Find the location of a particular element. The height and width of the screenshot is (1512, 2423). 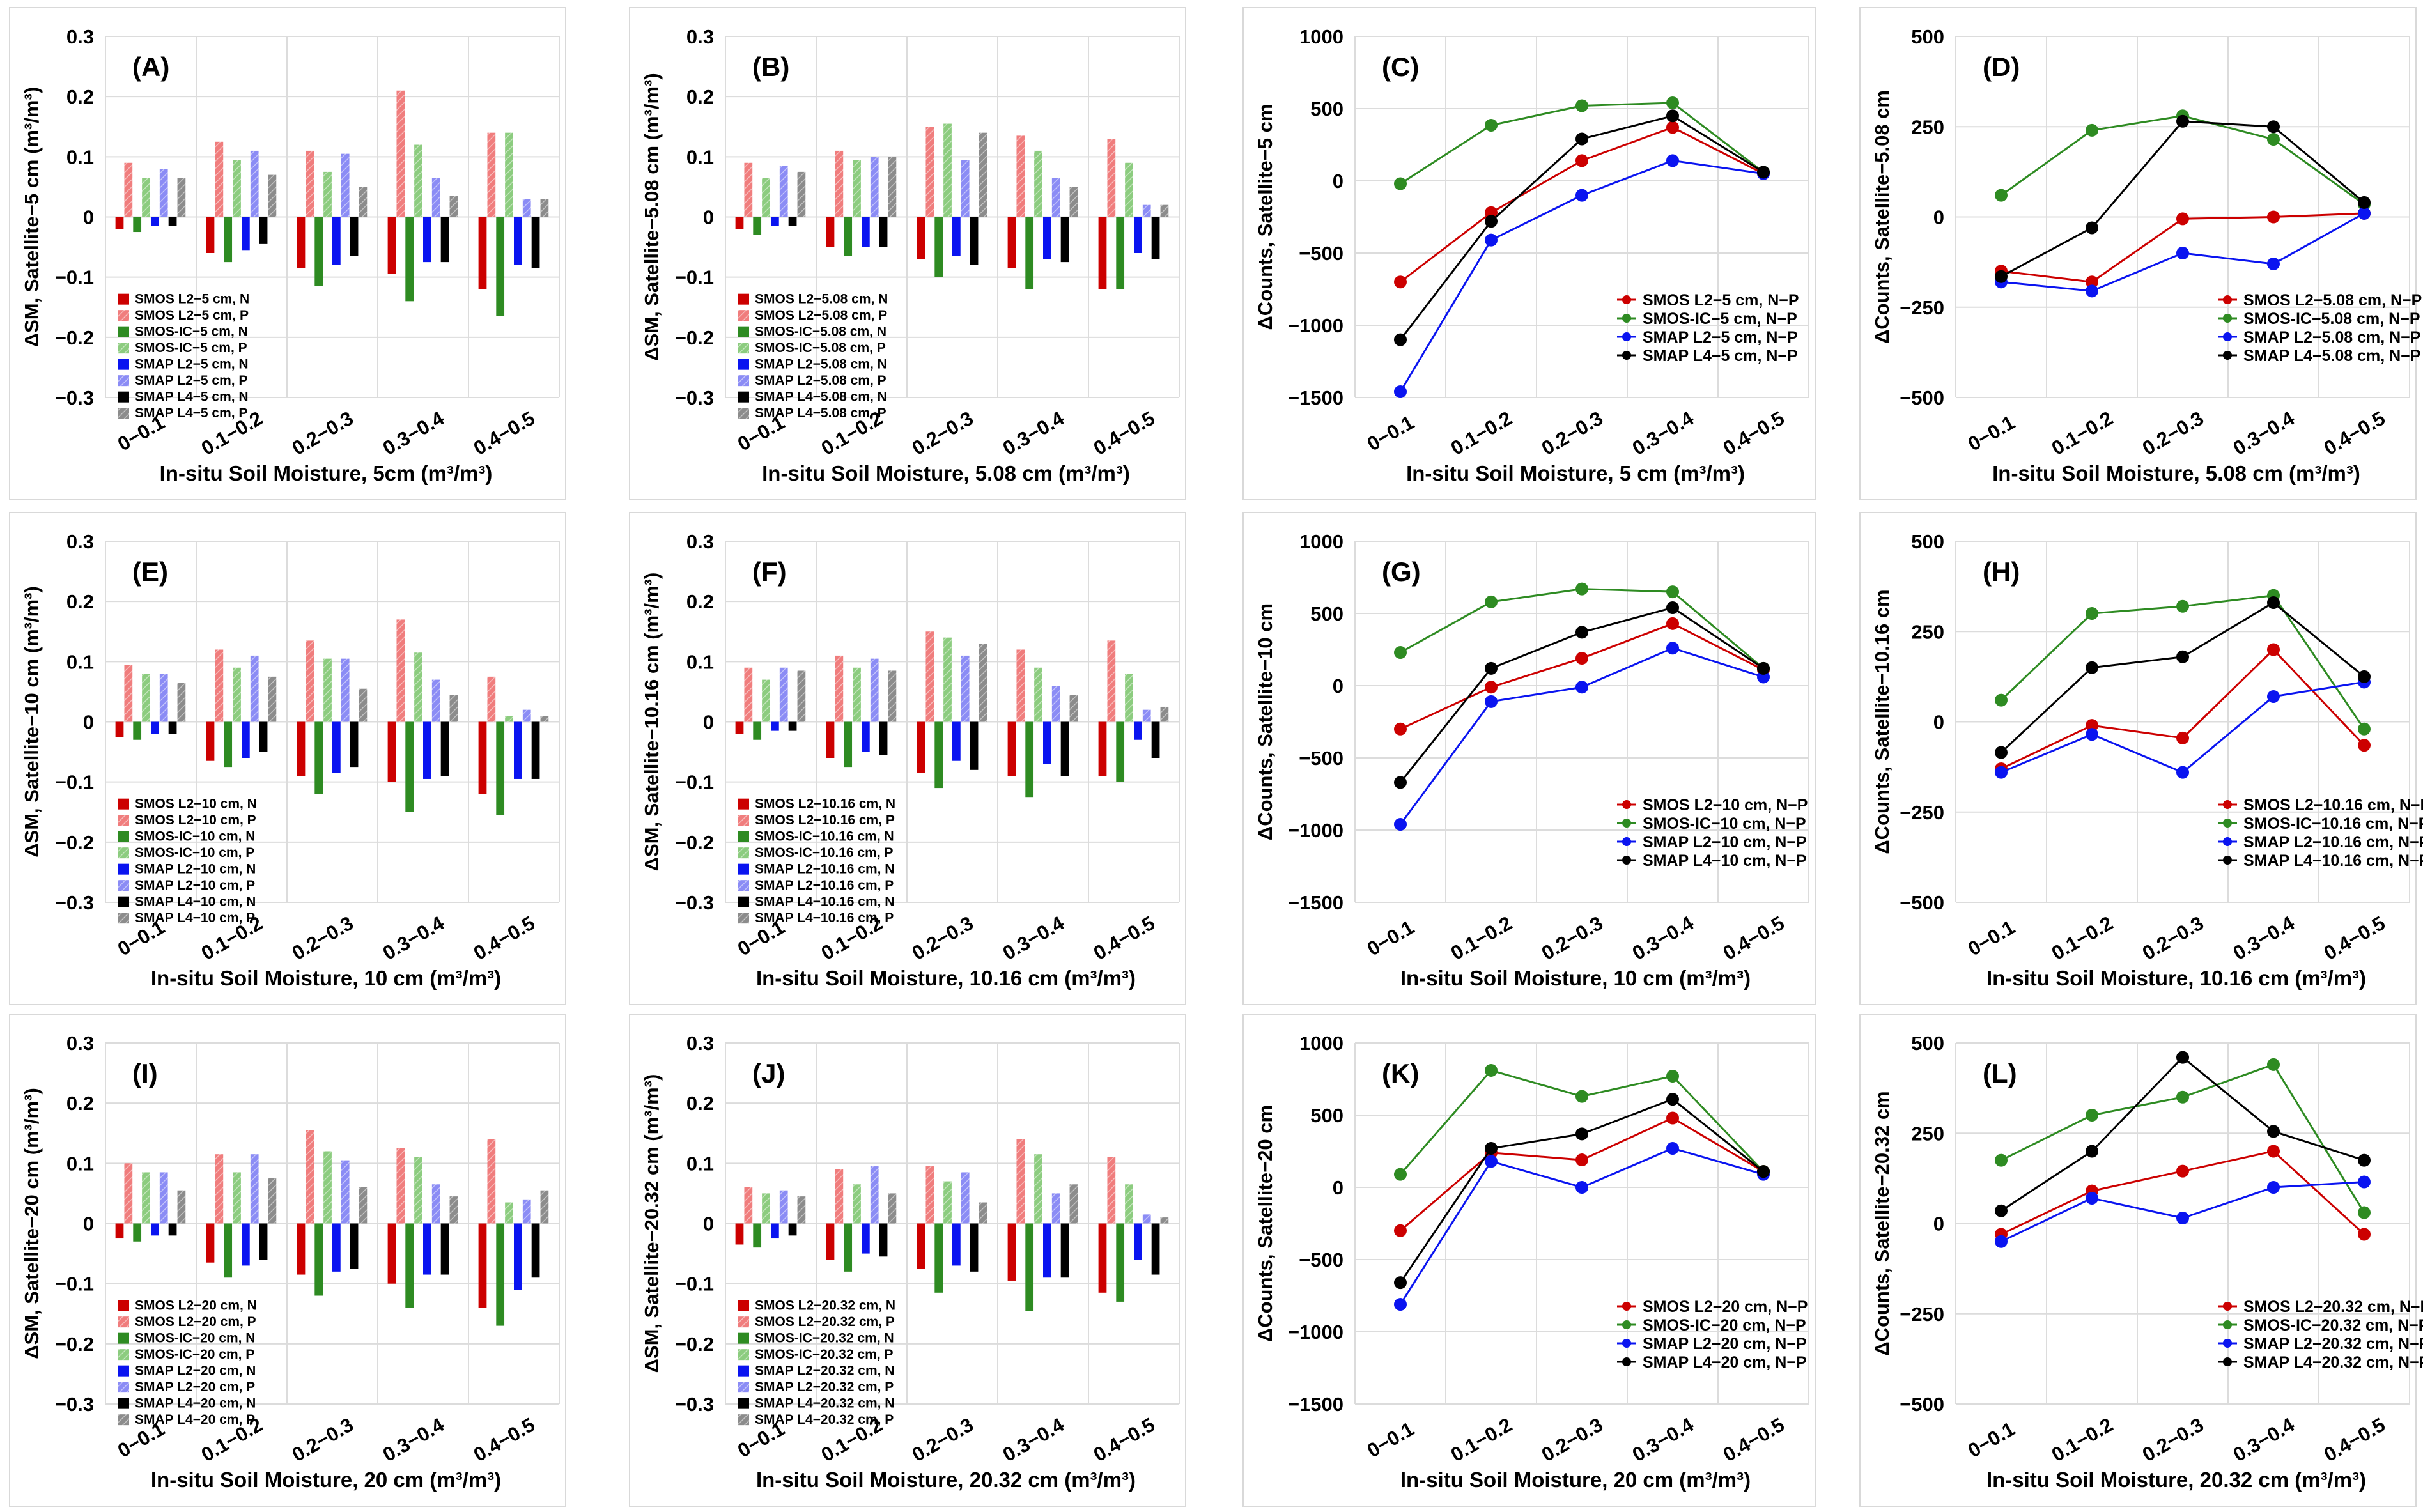

legend-label: SMAP L4−5 cm, N−P is located at coordinates (1720, 356).